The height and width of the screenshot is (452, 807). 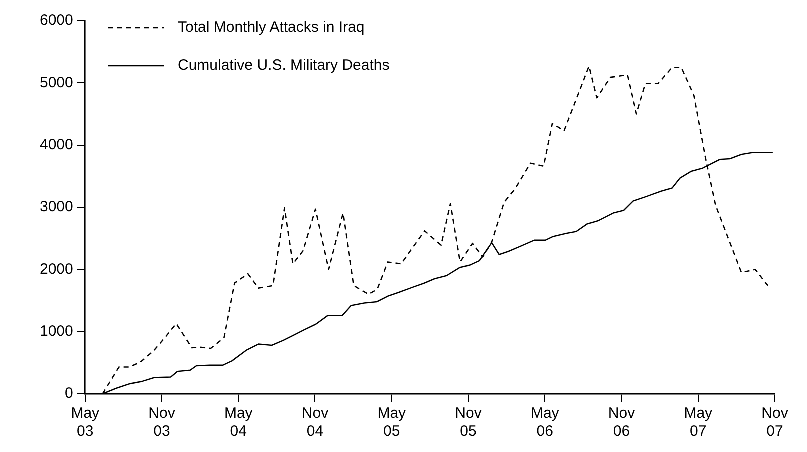 What do you see at coordinates (775, 422) in the screenshot?
I see `x-tick-label: Nov 07` at bounding box center [775, 422].